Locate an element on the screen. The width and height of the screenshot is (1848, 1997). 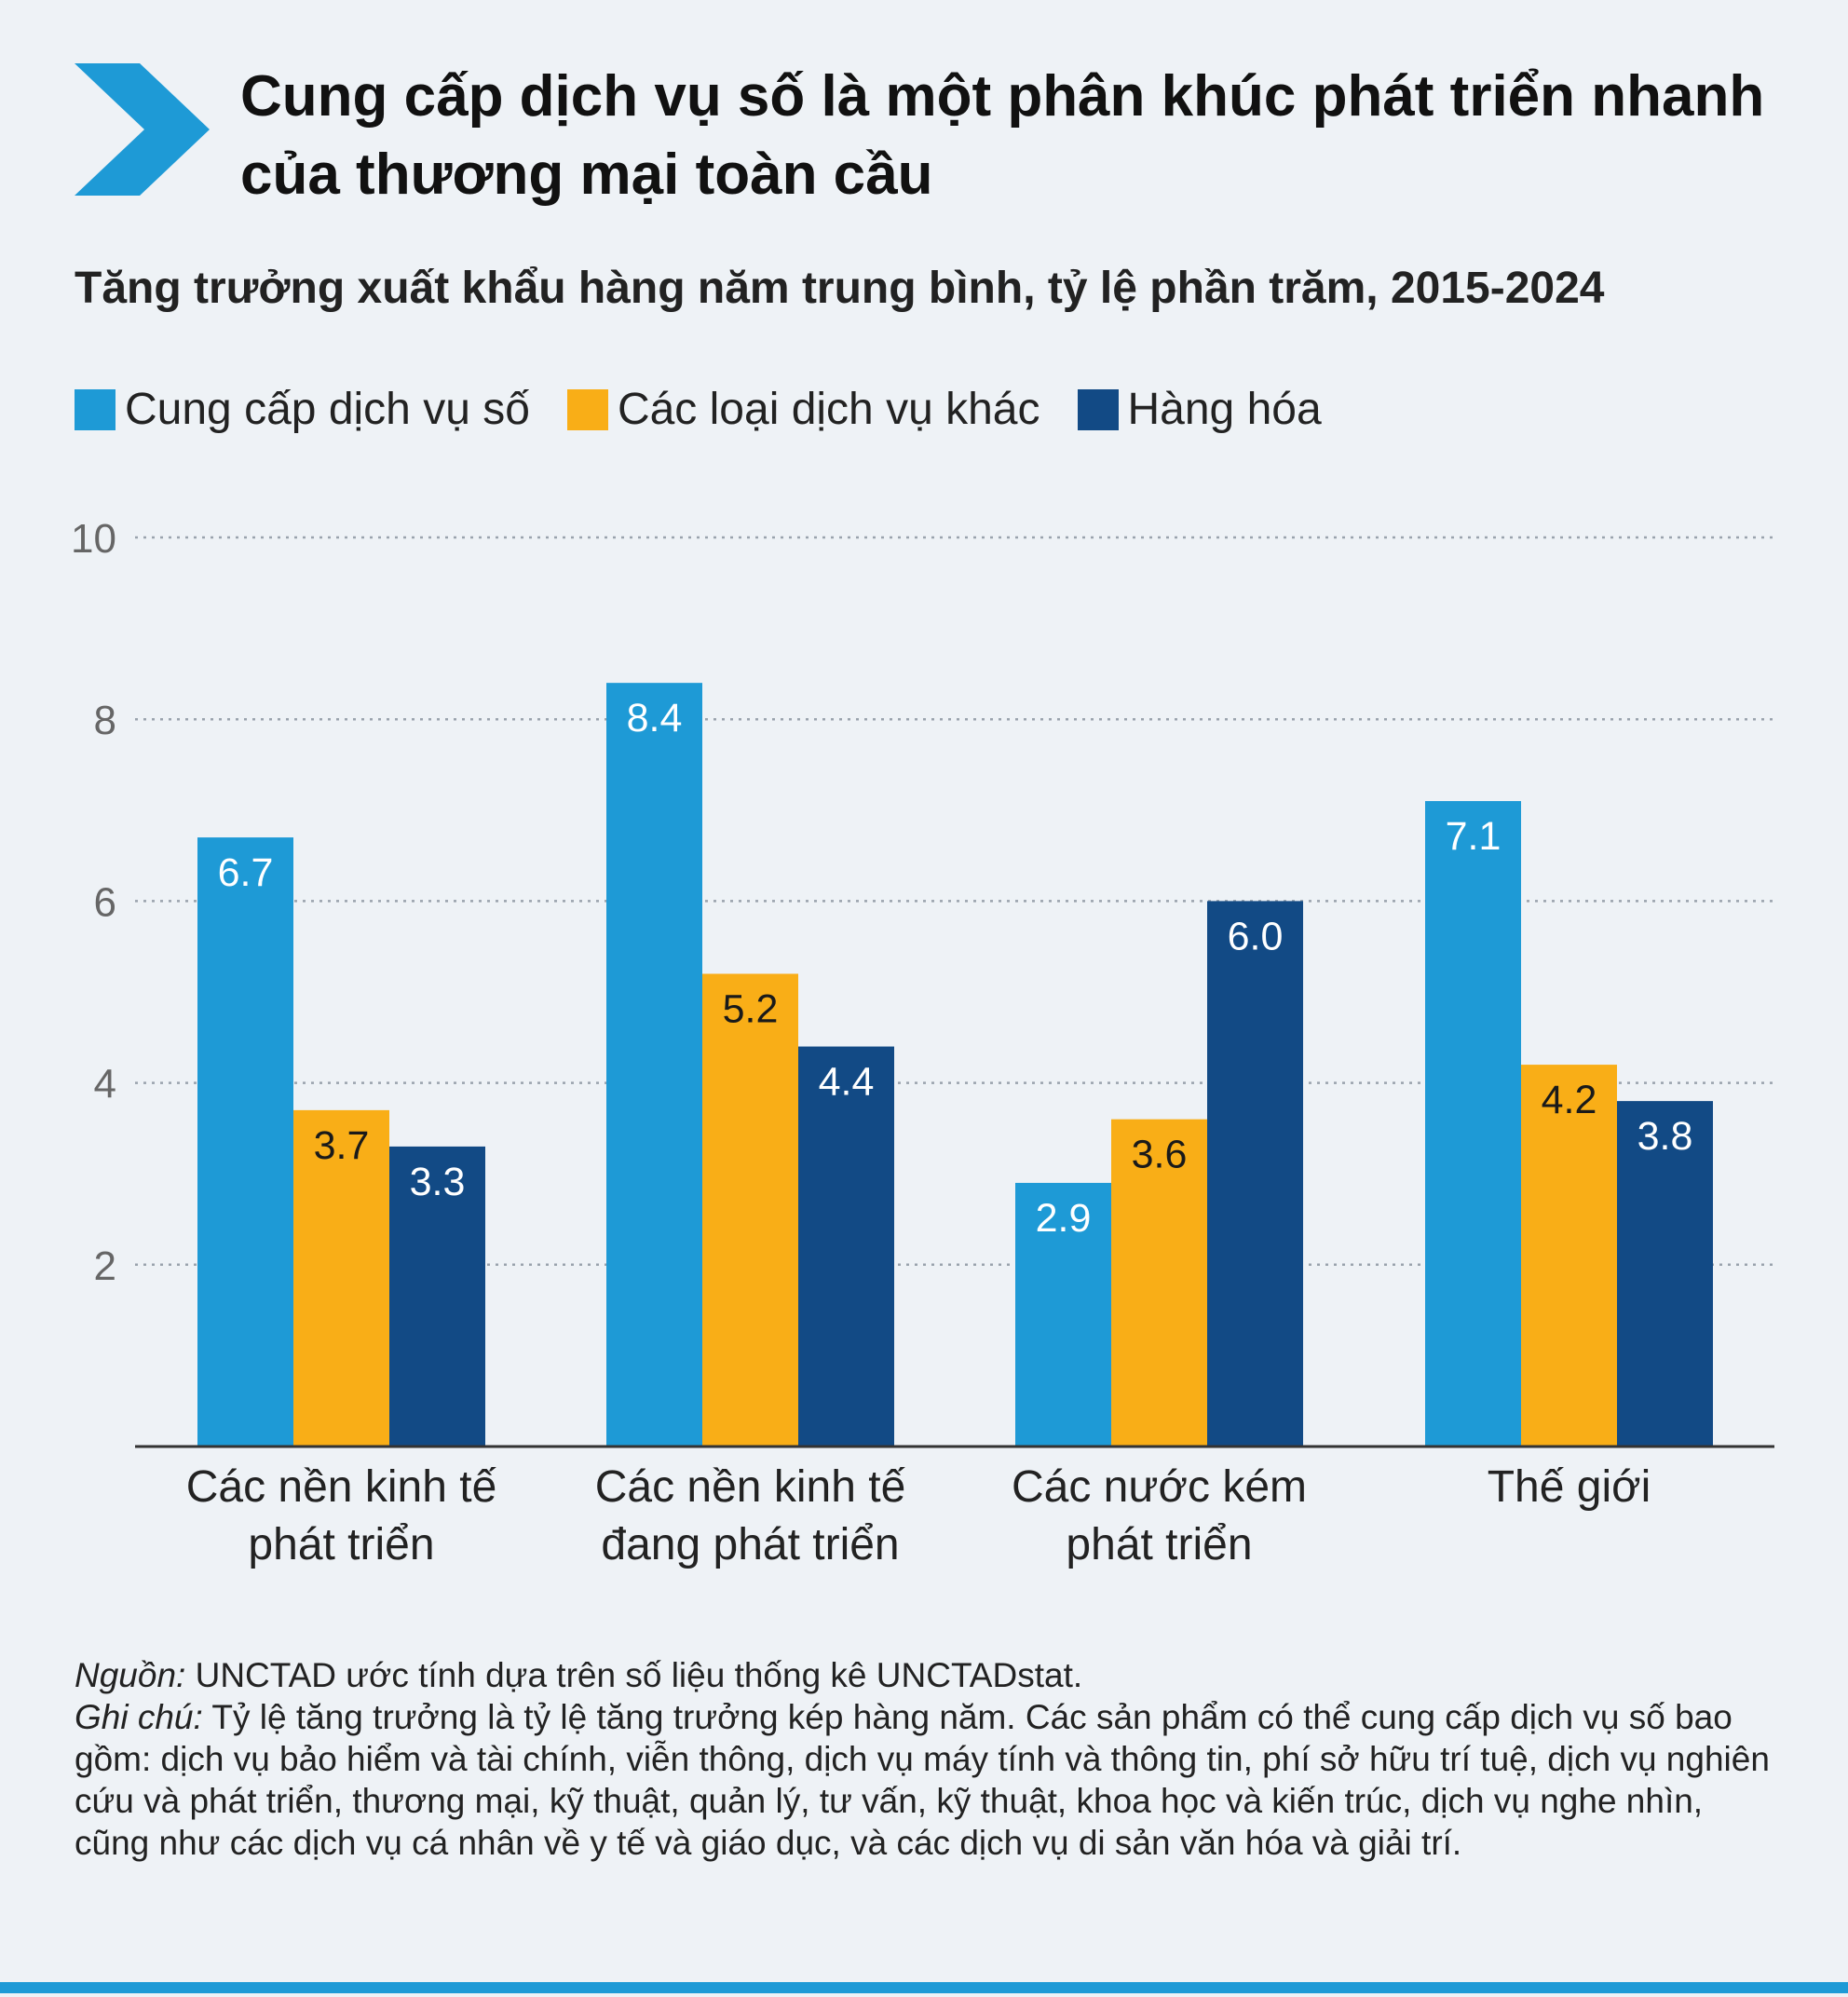
legend-item-digital: Cung cấp dịch vụ số is located at coordinates (302, 410).